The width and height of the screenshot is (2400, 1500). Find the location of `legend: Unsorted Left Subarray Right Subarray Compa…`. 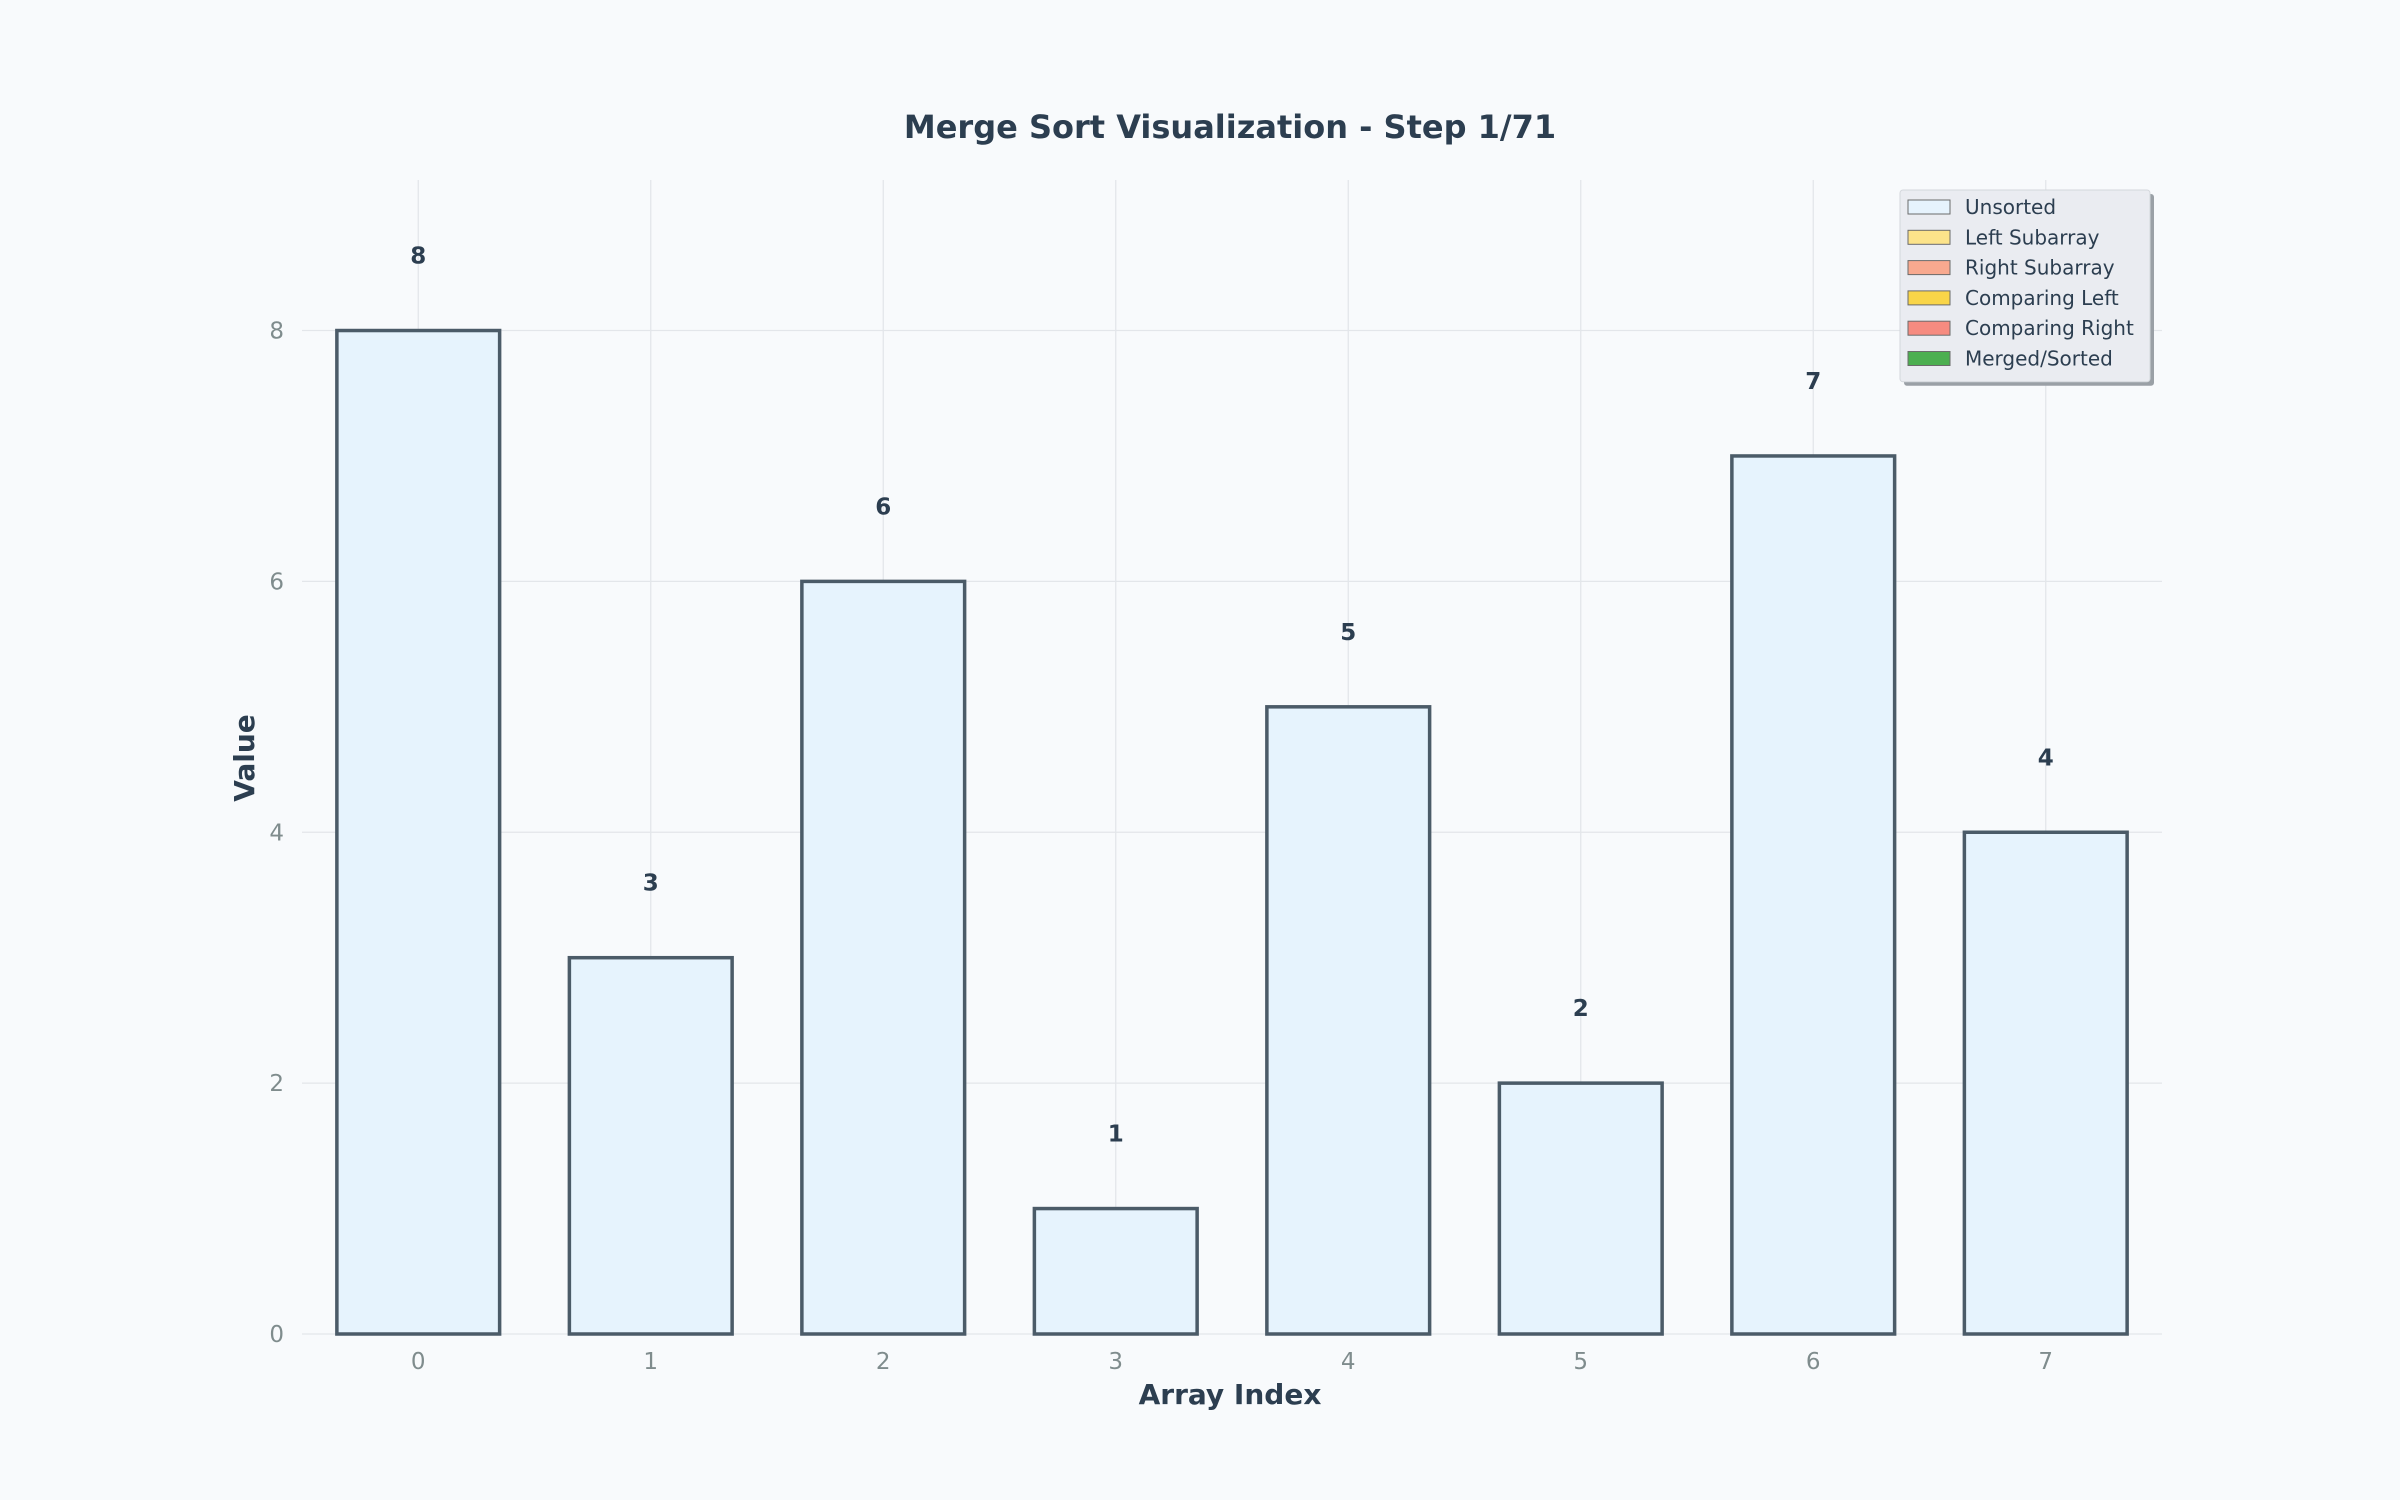

legend: Unsorted Left Subarray Right Subarray Compa… is located at coordinates (2026, 287).